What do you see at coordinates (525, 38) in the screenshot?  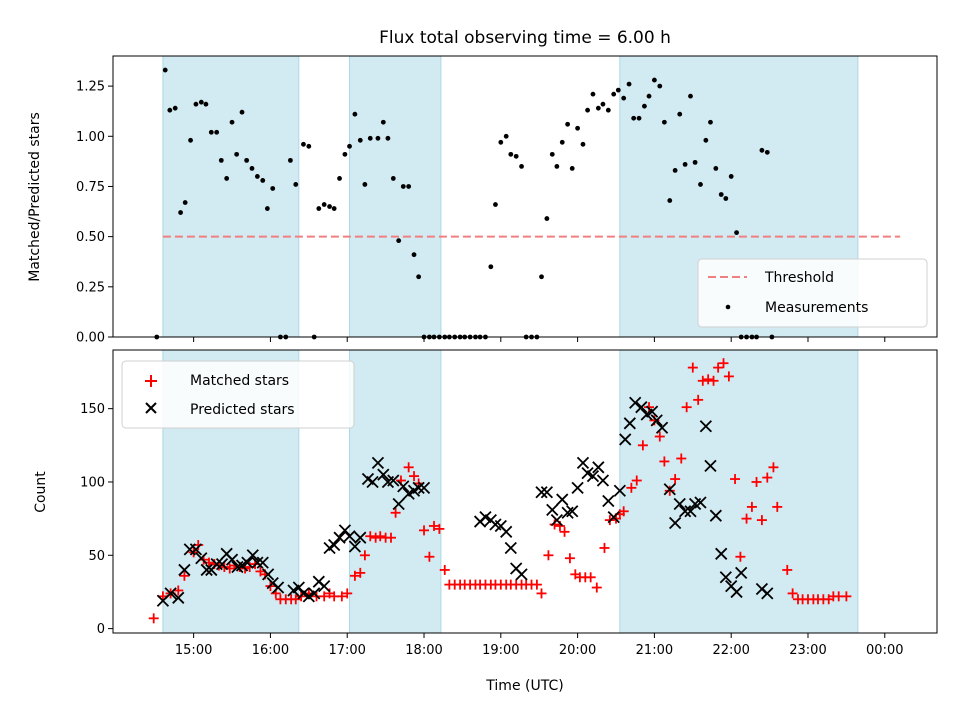 I see `chart-title: Flux total observing time = 6.00 h` at bounding box center [525, 38].